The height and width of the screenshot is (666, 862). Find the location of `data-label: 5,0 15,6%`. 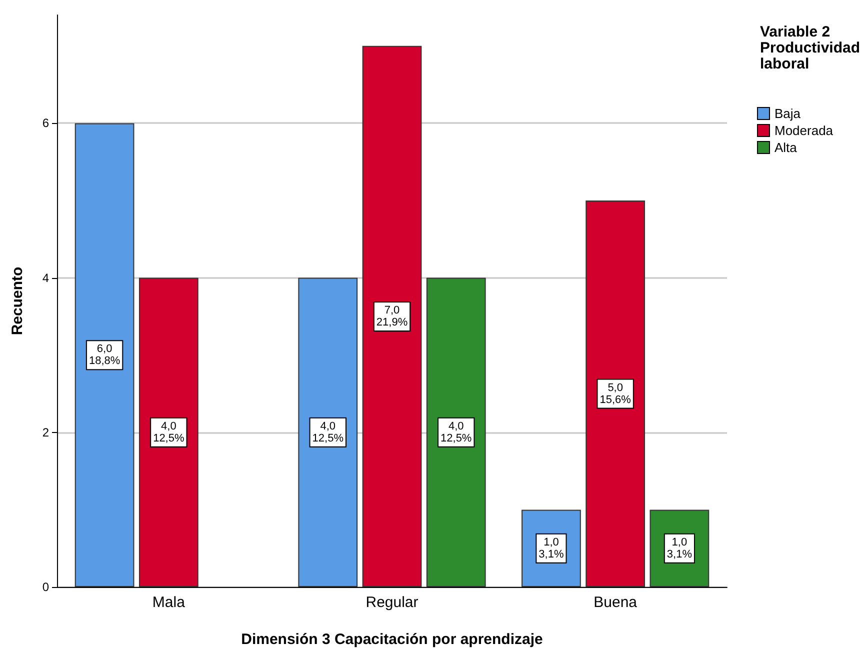

data-label: 5,0 15,6% is located at coordinates (616, 394).